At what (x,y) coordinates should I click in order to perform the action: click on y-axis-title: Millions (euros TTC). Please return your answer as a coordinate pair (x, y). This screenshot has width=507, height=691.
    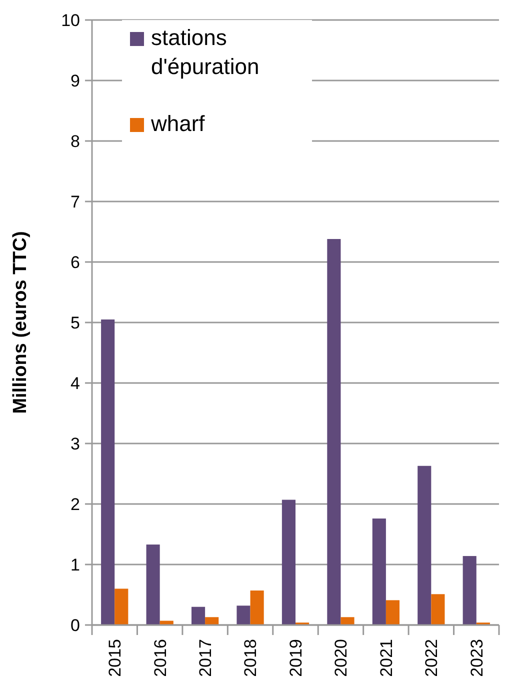
    Looking at the image, I should click on (20, 322).